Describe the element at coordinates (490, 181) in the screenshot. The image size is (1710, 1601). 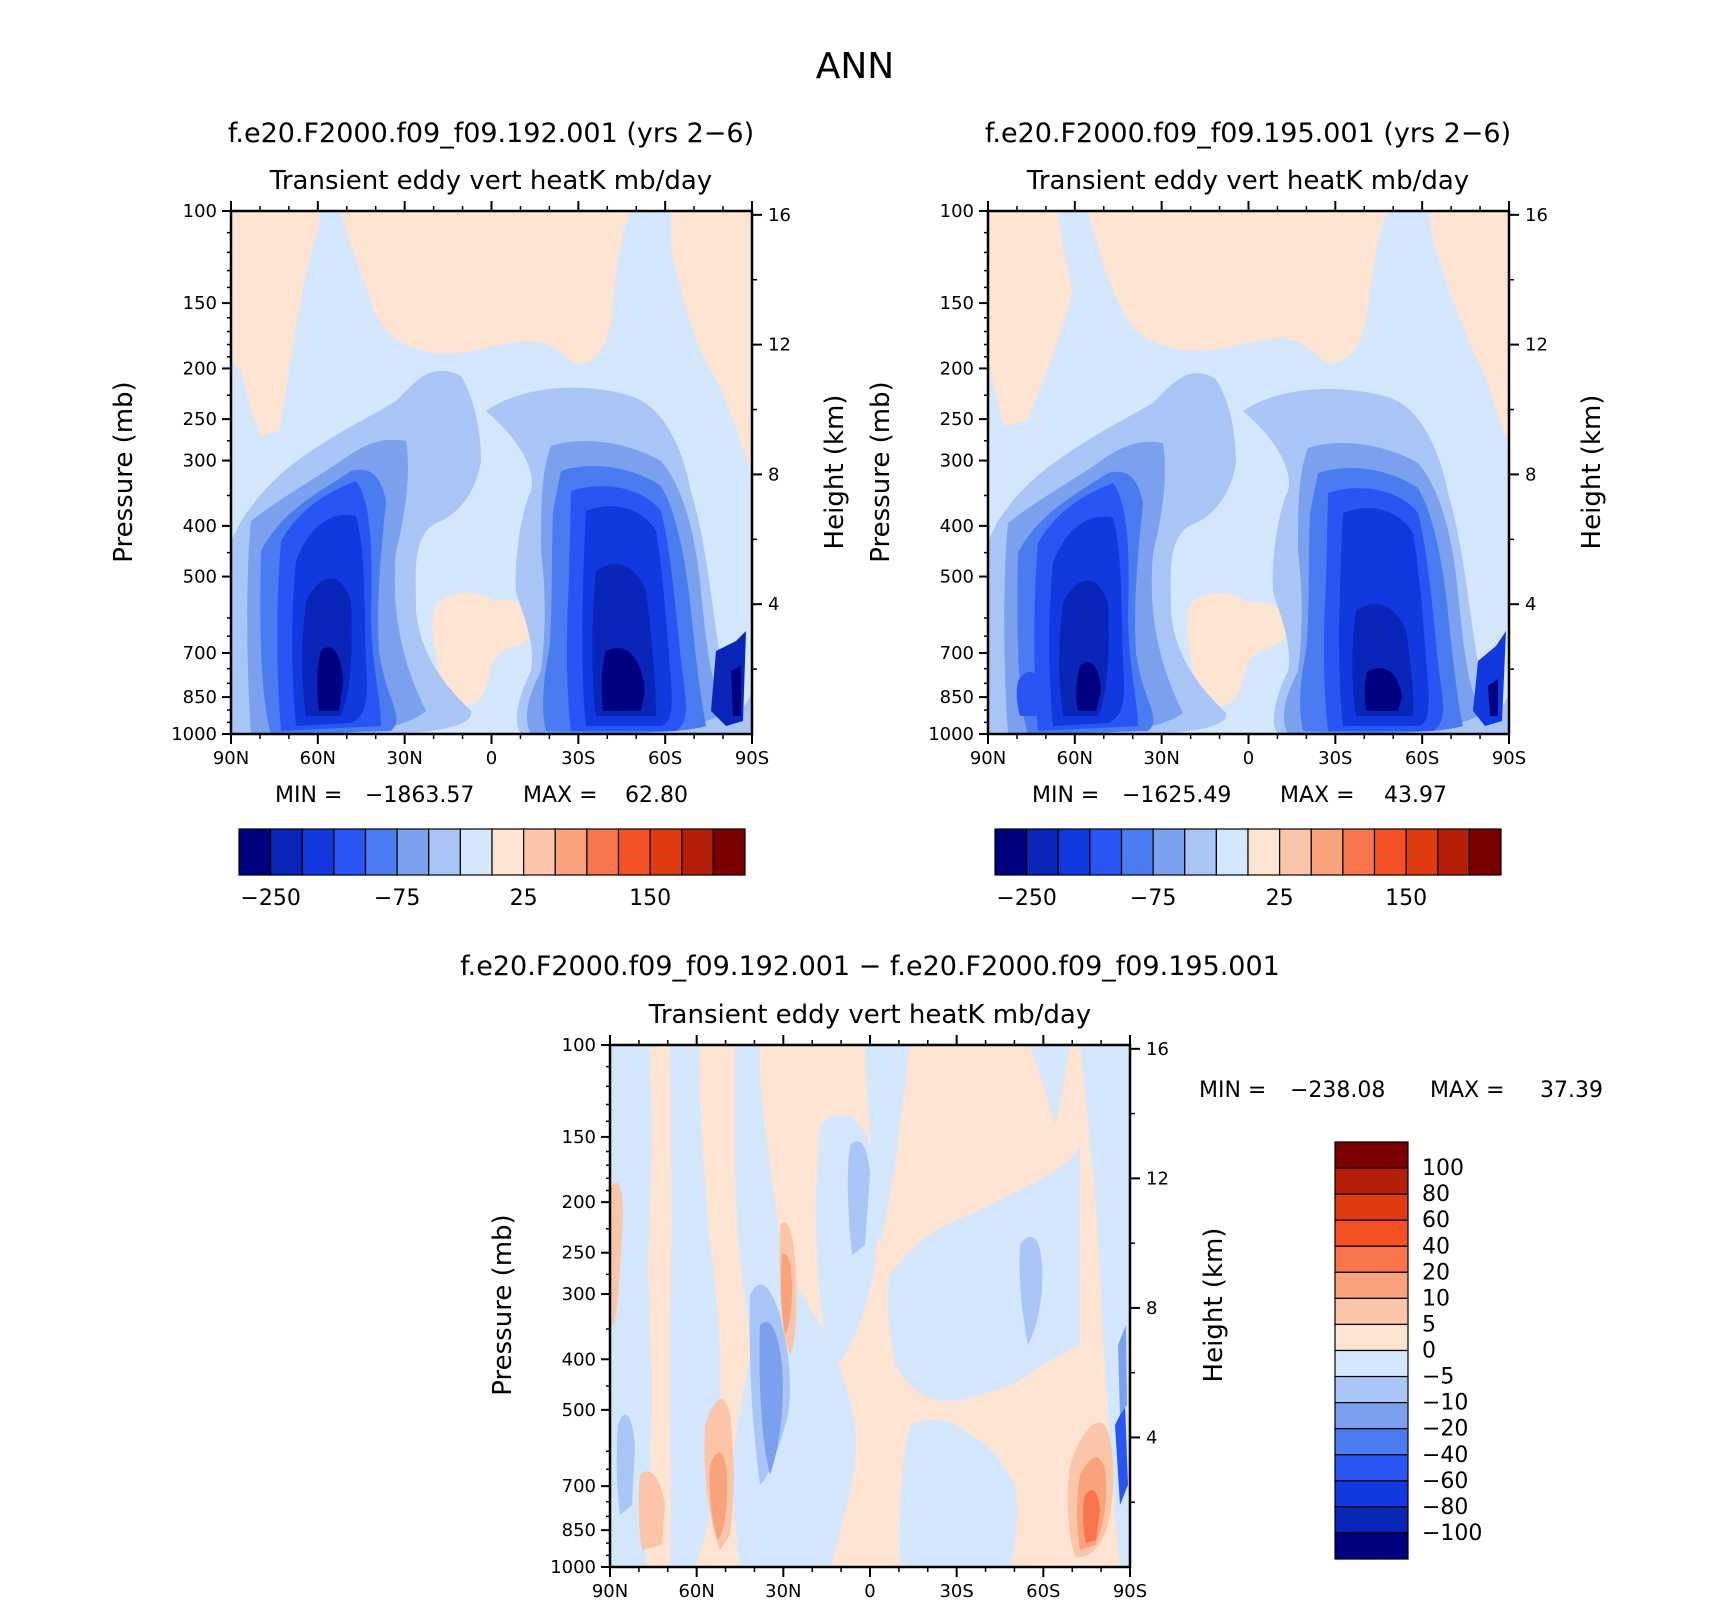
I see `panel-case1-subtitle: Transient eddy vert heatK mb/day` at that location.